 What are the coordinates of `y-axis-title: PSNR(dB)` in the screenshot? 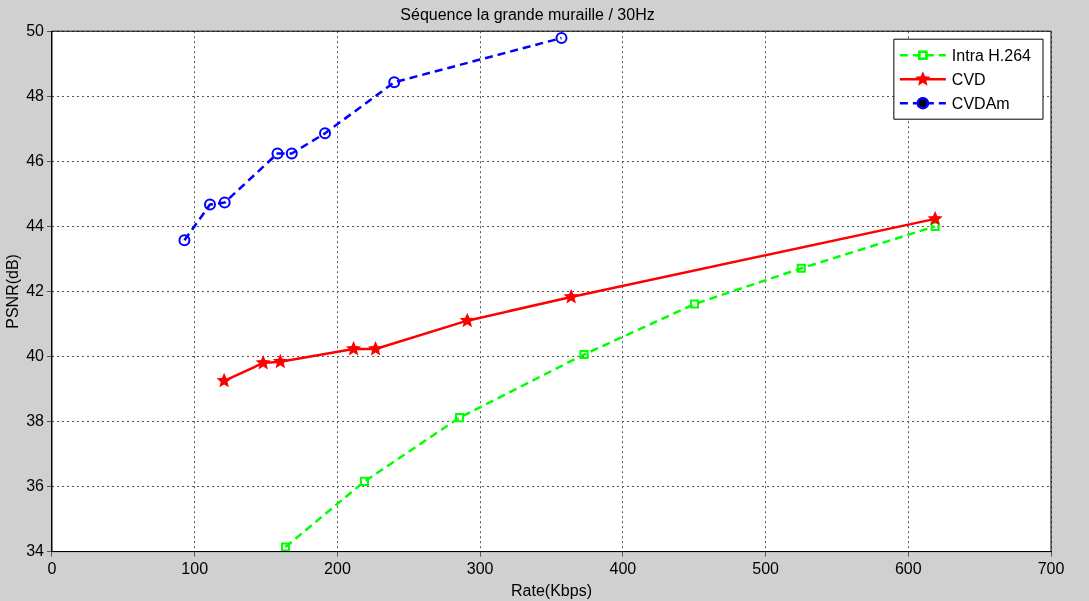 It's located at (13, 291).